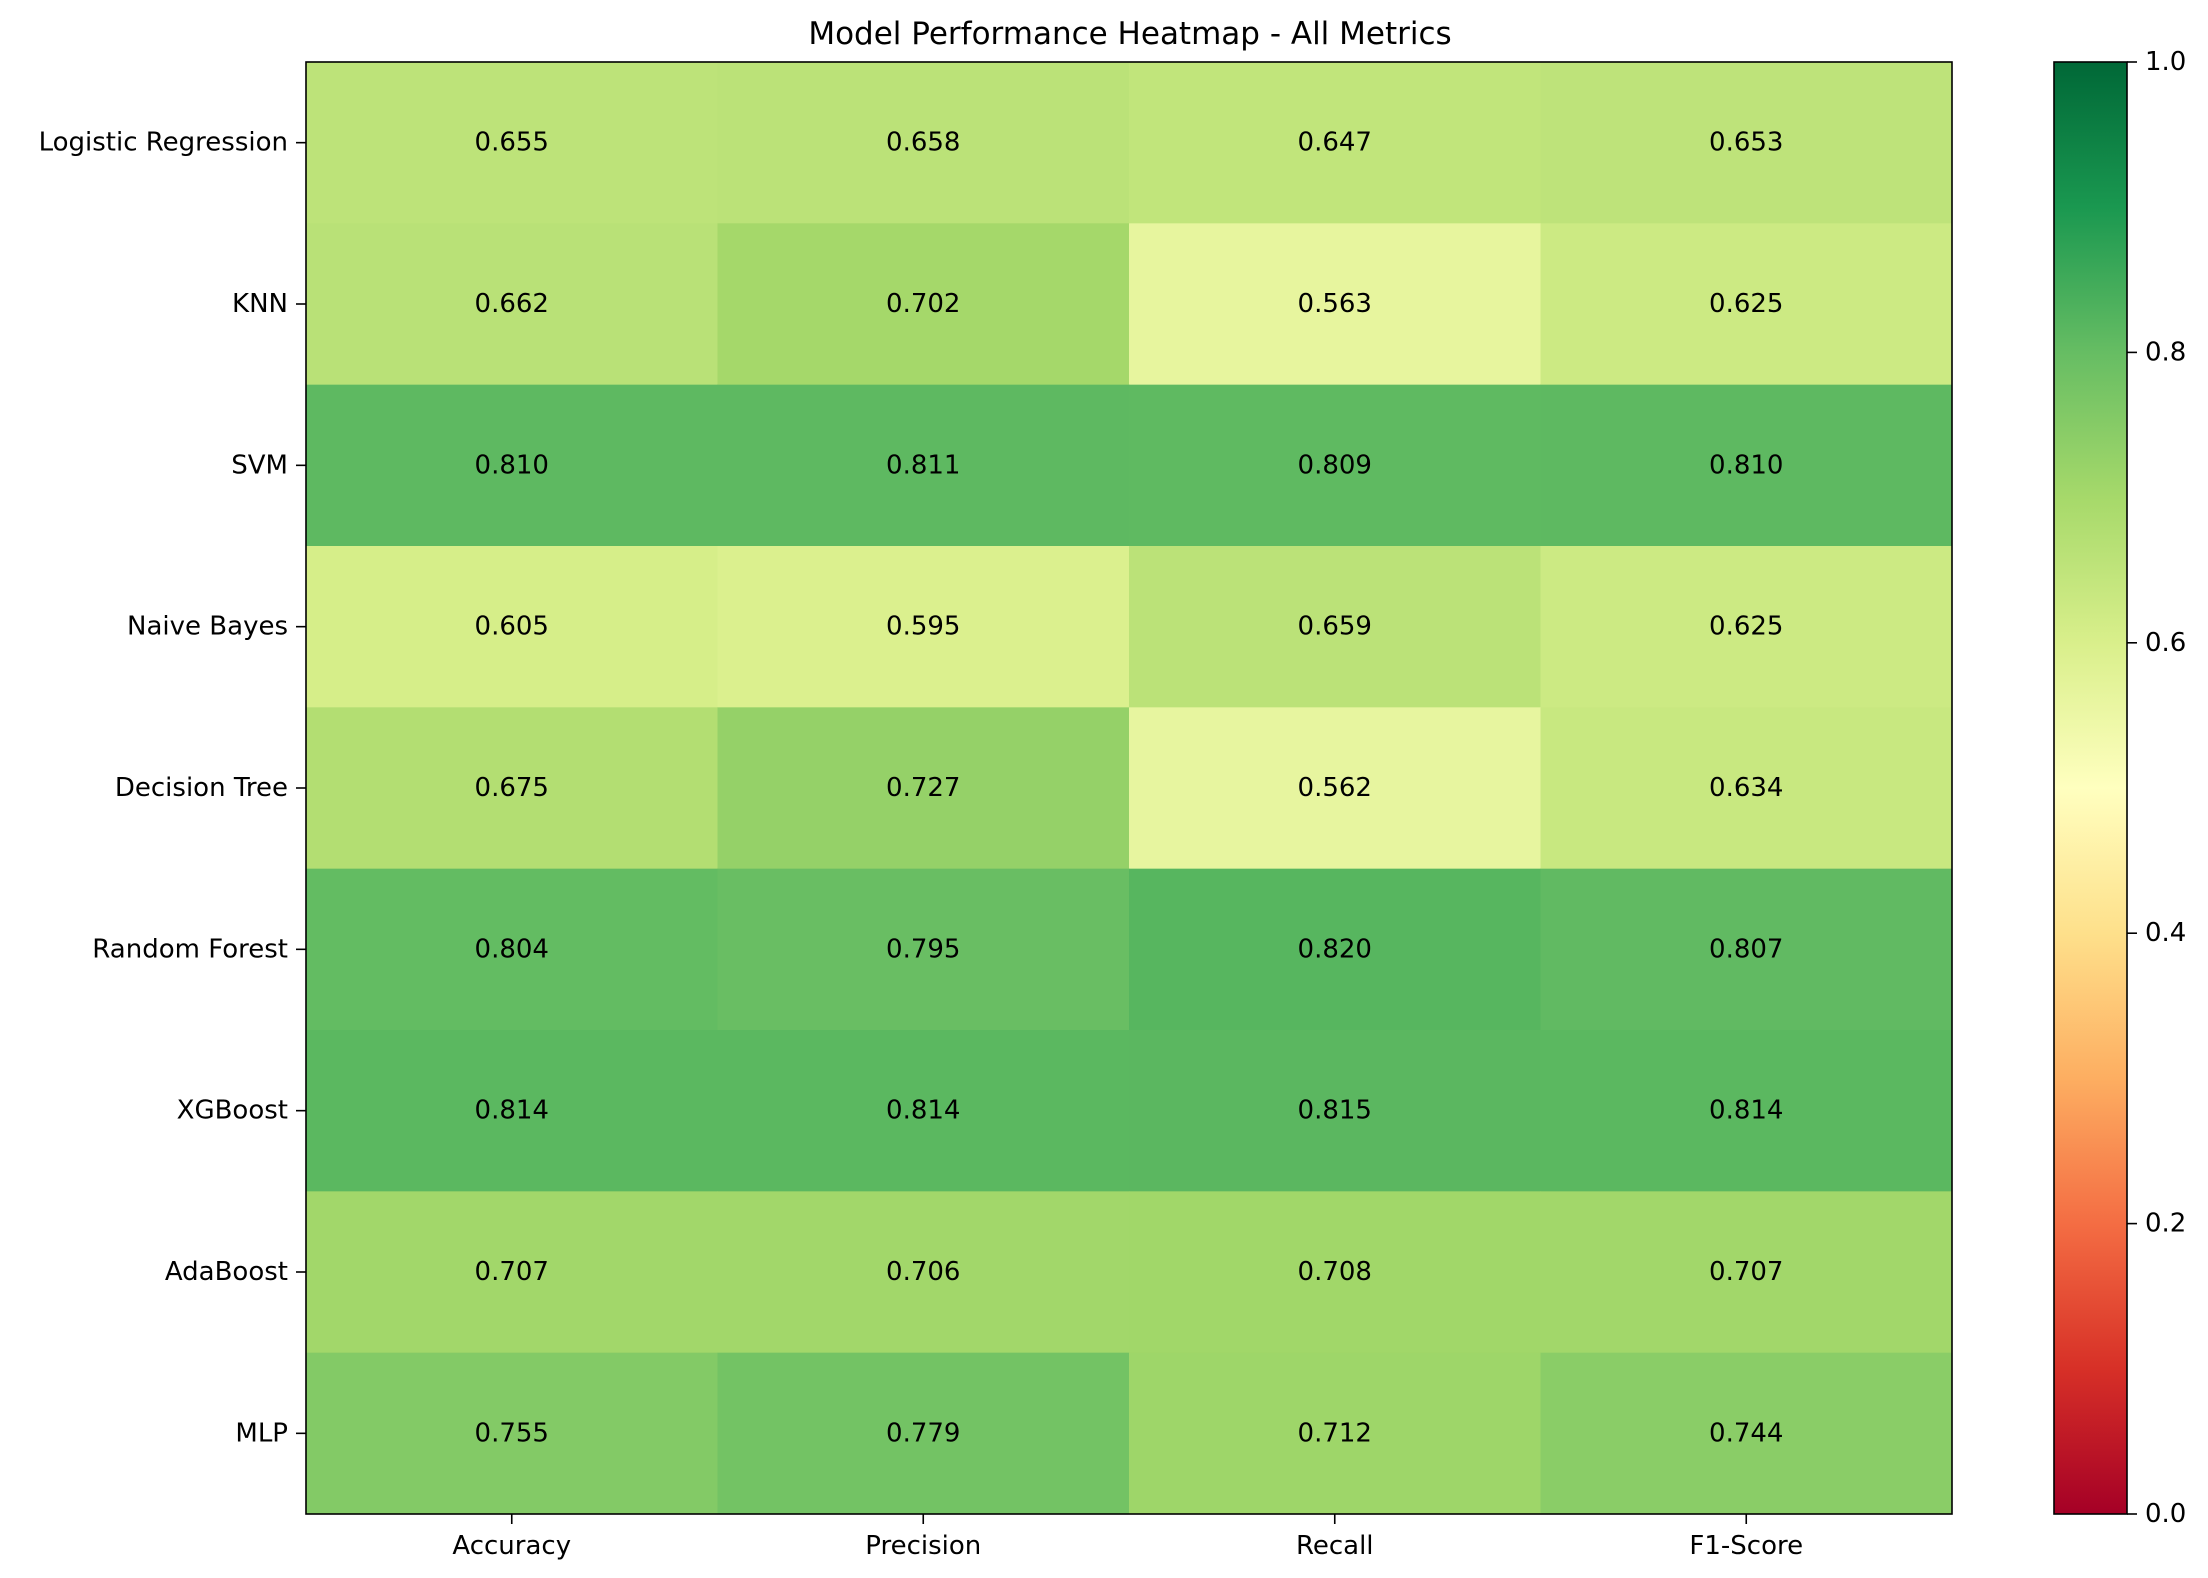  I want to click on cell-value-label: 0.820, so click(1335, 949).